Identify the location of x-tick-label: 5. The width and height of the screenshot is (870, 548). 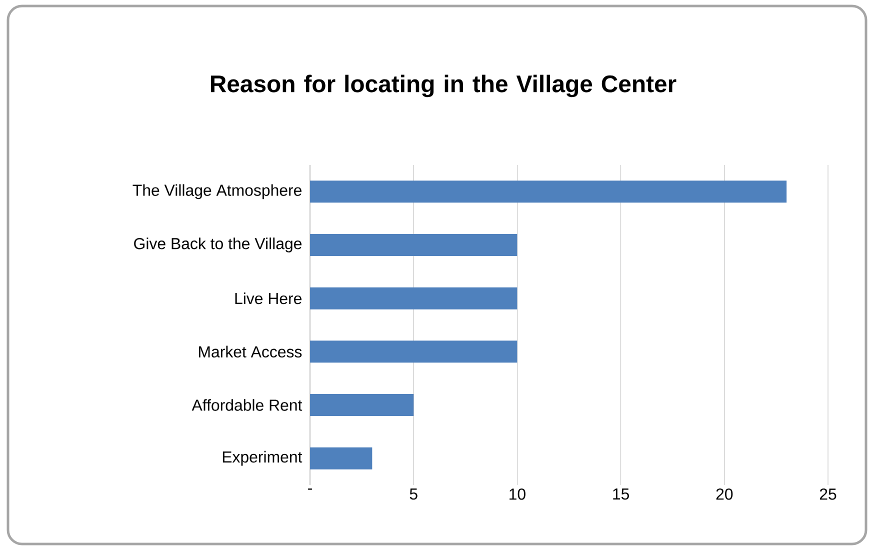
(414, 494).